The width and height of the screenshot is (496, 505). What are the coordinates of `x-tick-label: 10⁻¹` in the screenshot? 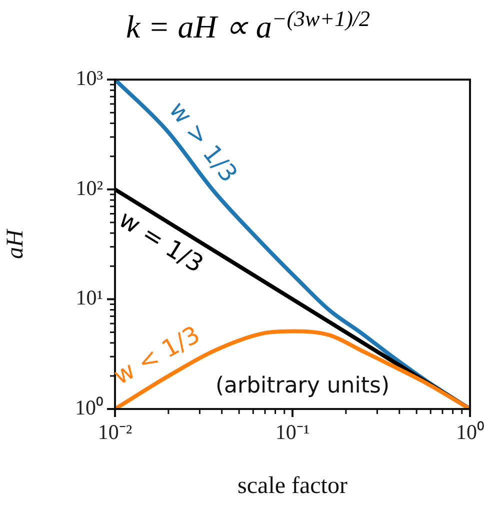 It's located at (292, 432).